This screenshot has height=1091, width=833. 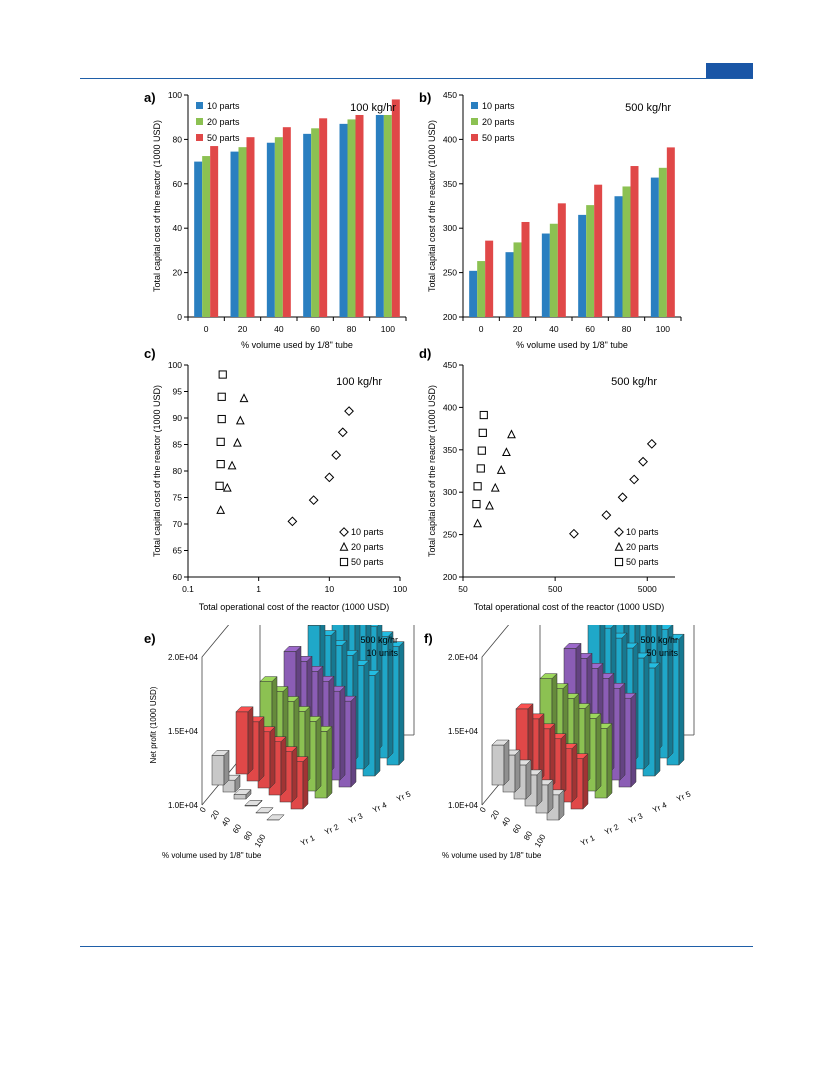 I want to click on bar-Gray-(no-label)-40, so click(x=242, y=794).